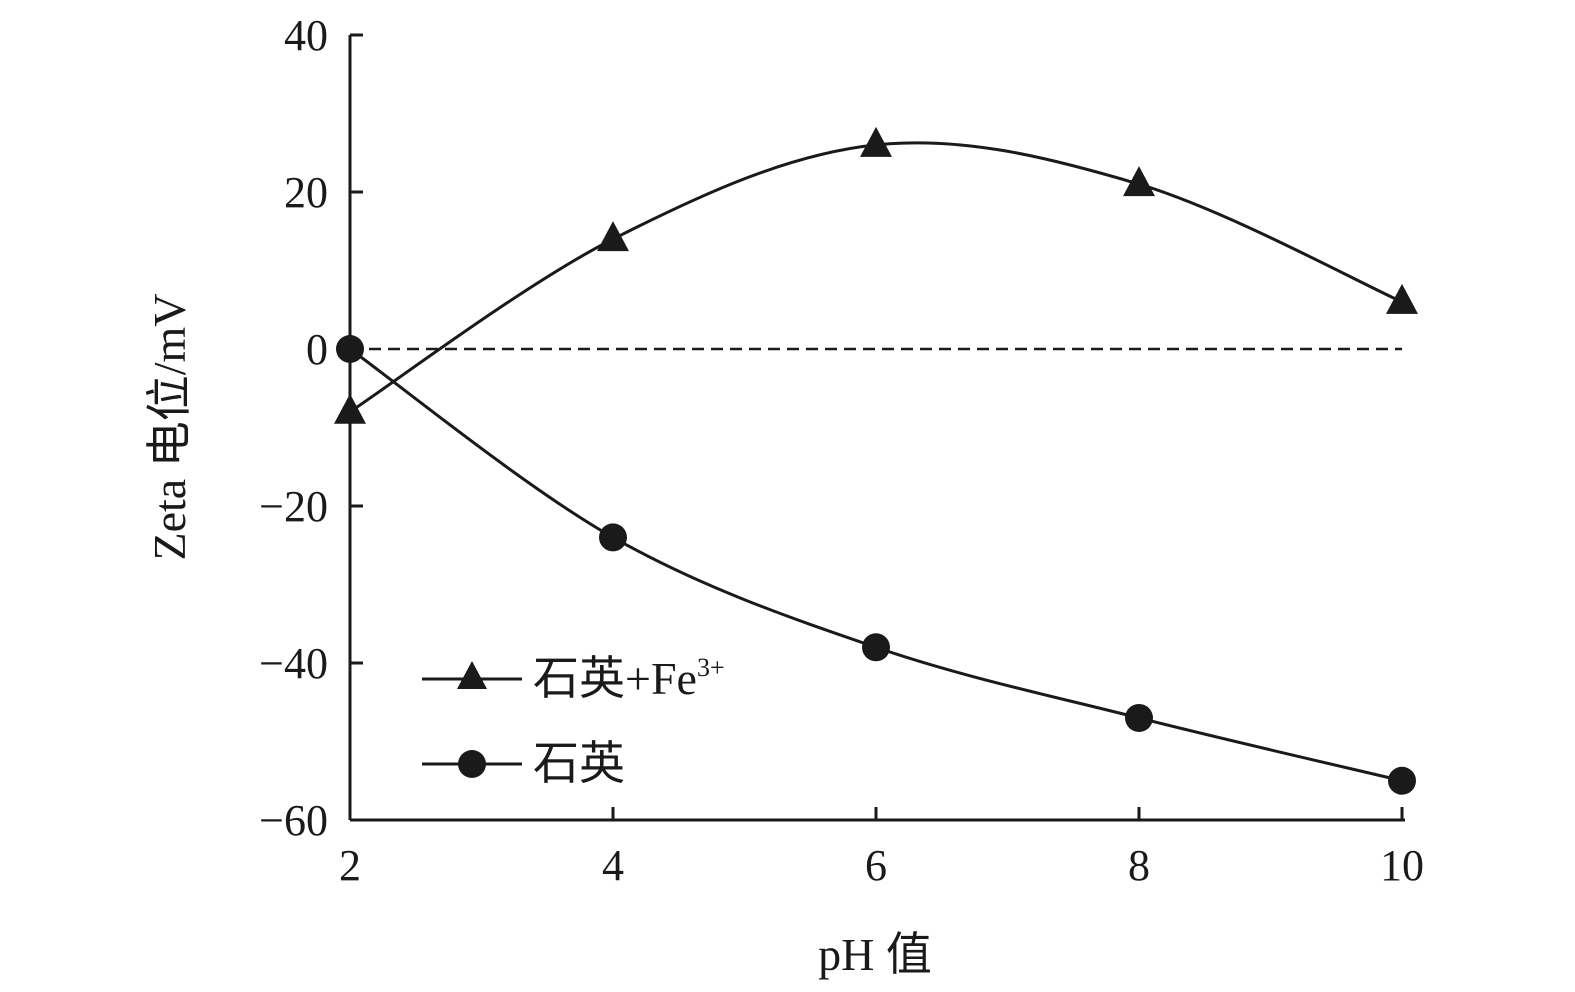  I want to click on y-tick-label: −20, so click(293, 506).